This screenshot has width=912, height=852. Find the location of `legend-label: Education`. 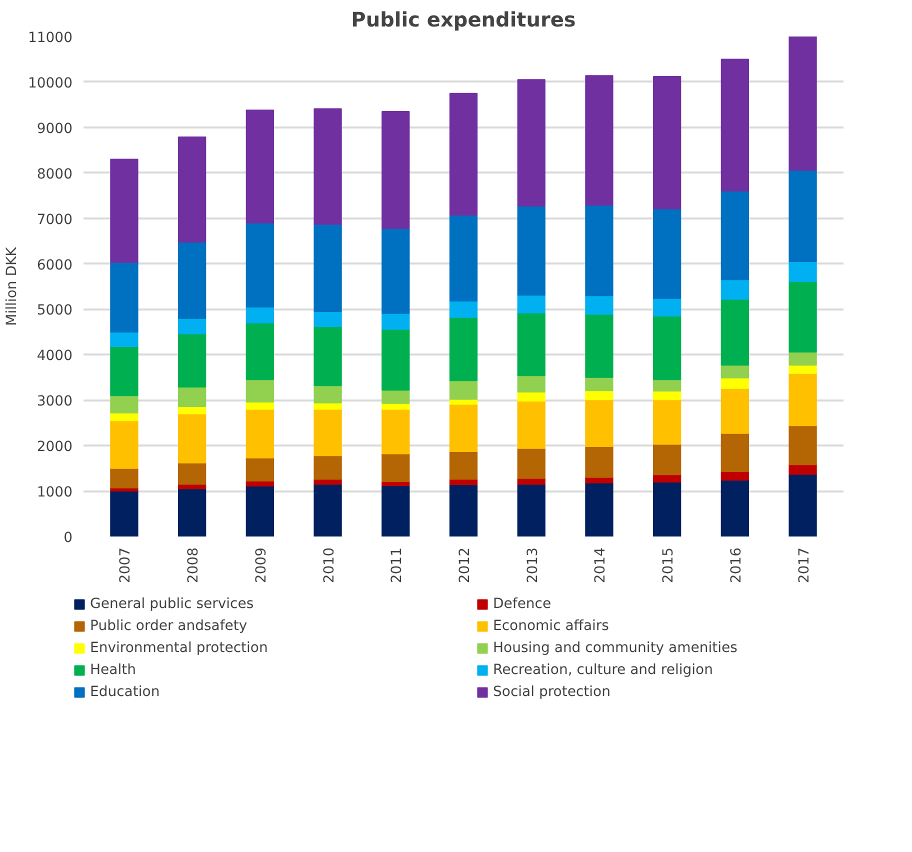

legend-label: Education is located at coordinates (125, 692).